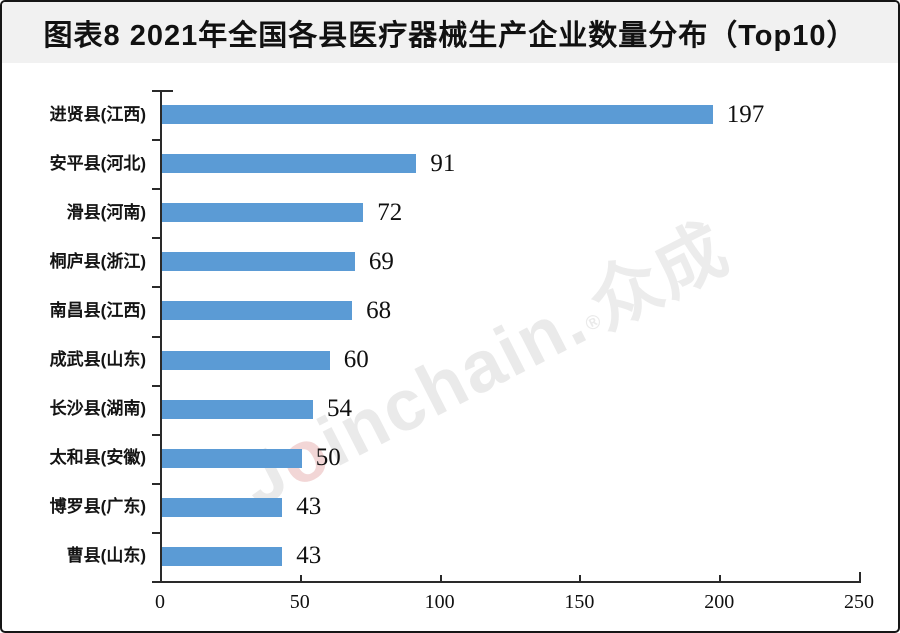  Describe the element at coordinates (97, 360) in the screenshot. I see `category-label: 成武县(山东)` at that location.